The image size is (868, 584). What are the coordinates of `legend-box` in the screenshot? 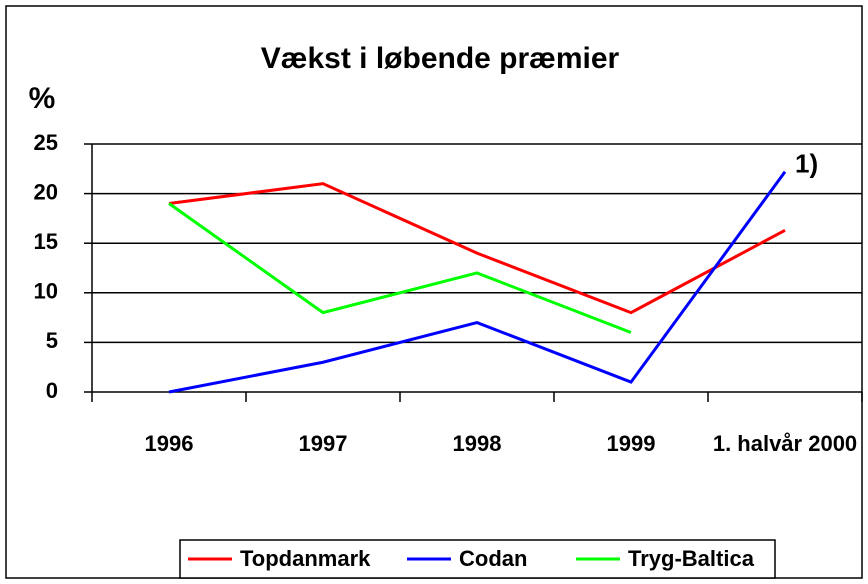 It's located at (477, 559).